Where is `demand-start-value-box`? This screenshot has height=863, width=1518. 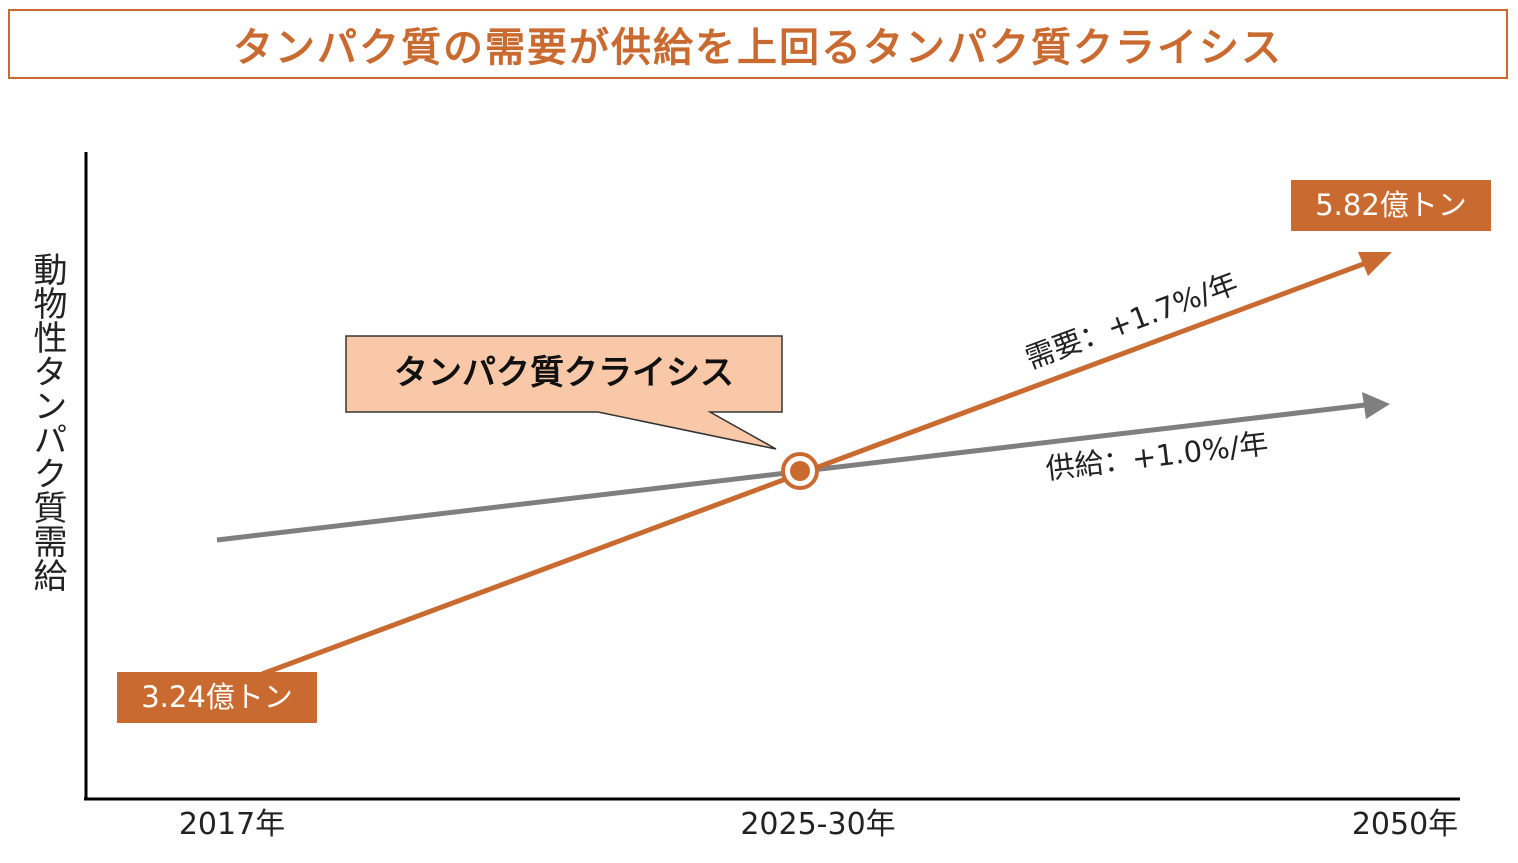 demand-start-value-box is located at coordinates (217, 697).